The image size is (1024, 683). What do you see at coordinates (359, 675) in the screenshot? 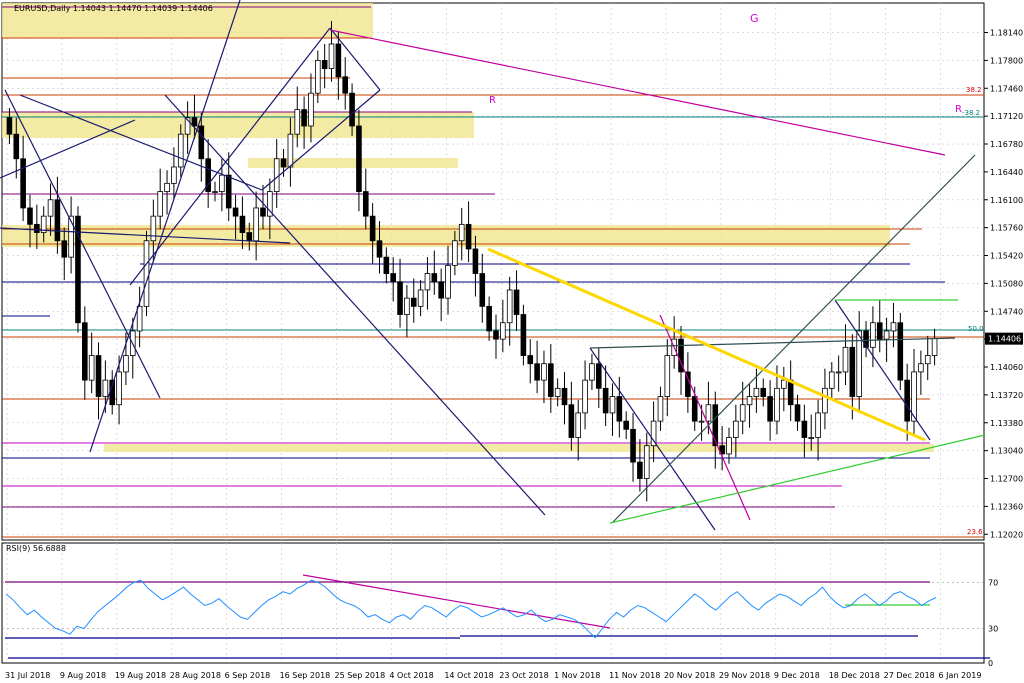
I see `x-tick-label: 25 Sep 2018` at bounding box center [359, 675].